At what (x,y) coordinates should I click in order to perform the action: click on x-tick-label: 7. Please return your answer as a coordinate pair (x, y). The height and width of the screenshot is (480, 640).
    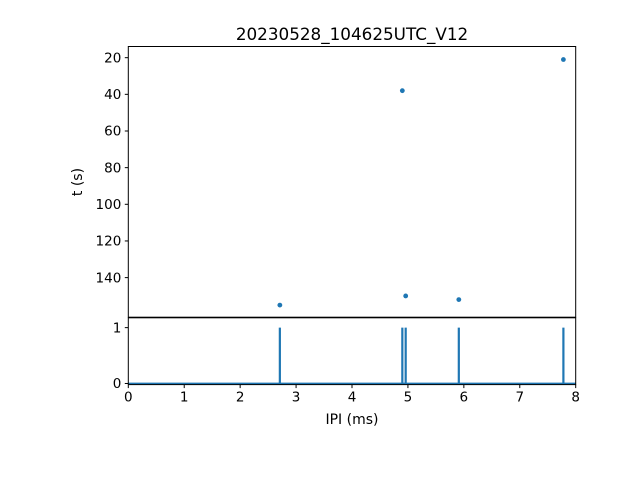
    Looking at the image, I should click on (519, 397).